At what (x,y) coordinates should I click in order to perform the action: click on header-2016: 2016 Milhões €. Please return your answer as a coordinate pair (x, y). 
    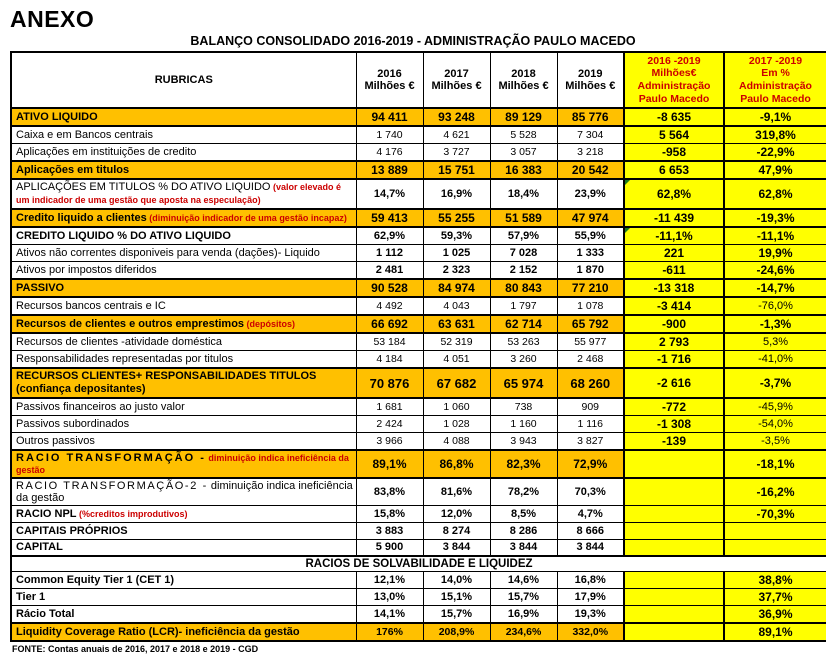
    Looking at the image, I should click on (389, 80).